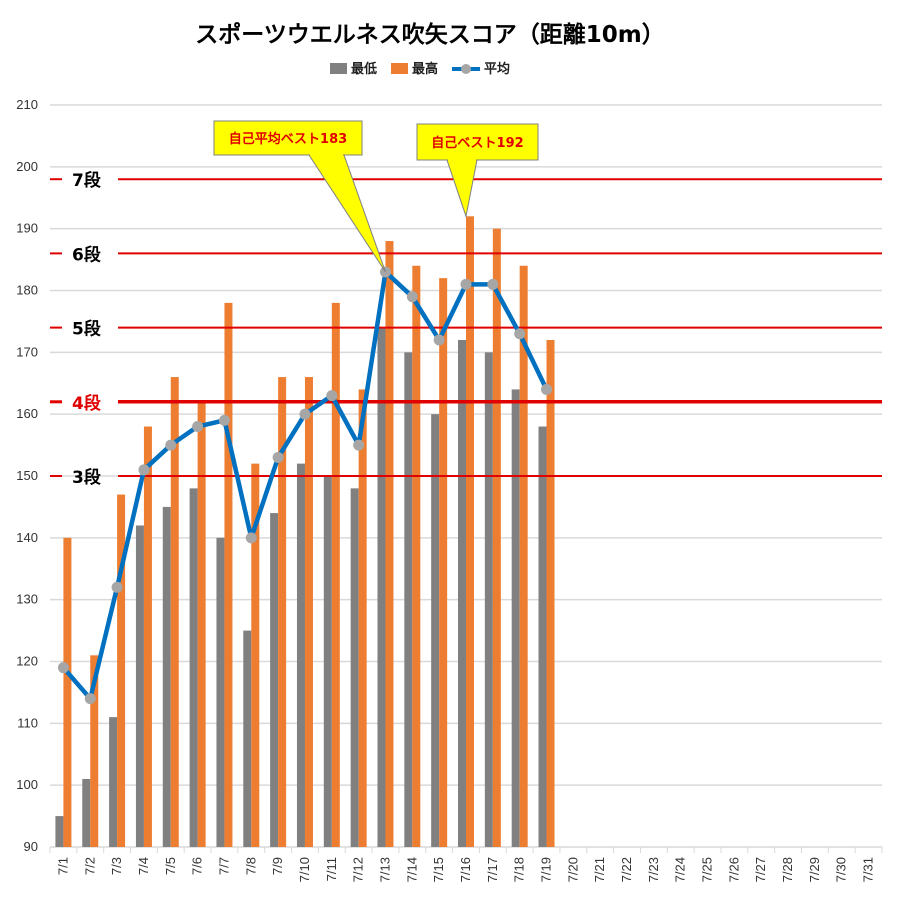  What do you see at coordinates (430, 34) in the screenshot?
I see `chart-title: スポーツウエルネス吹矢スコア（距離10m）` at bounding box center [430, 34].